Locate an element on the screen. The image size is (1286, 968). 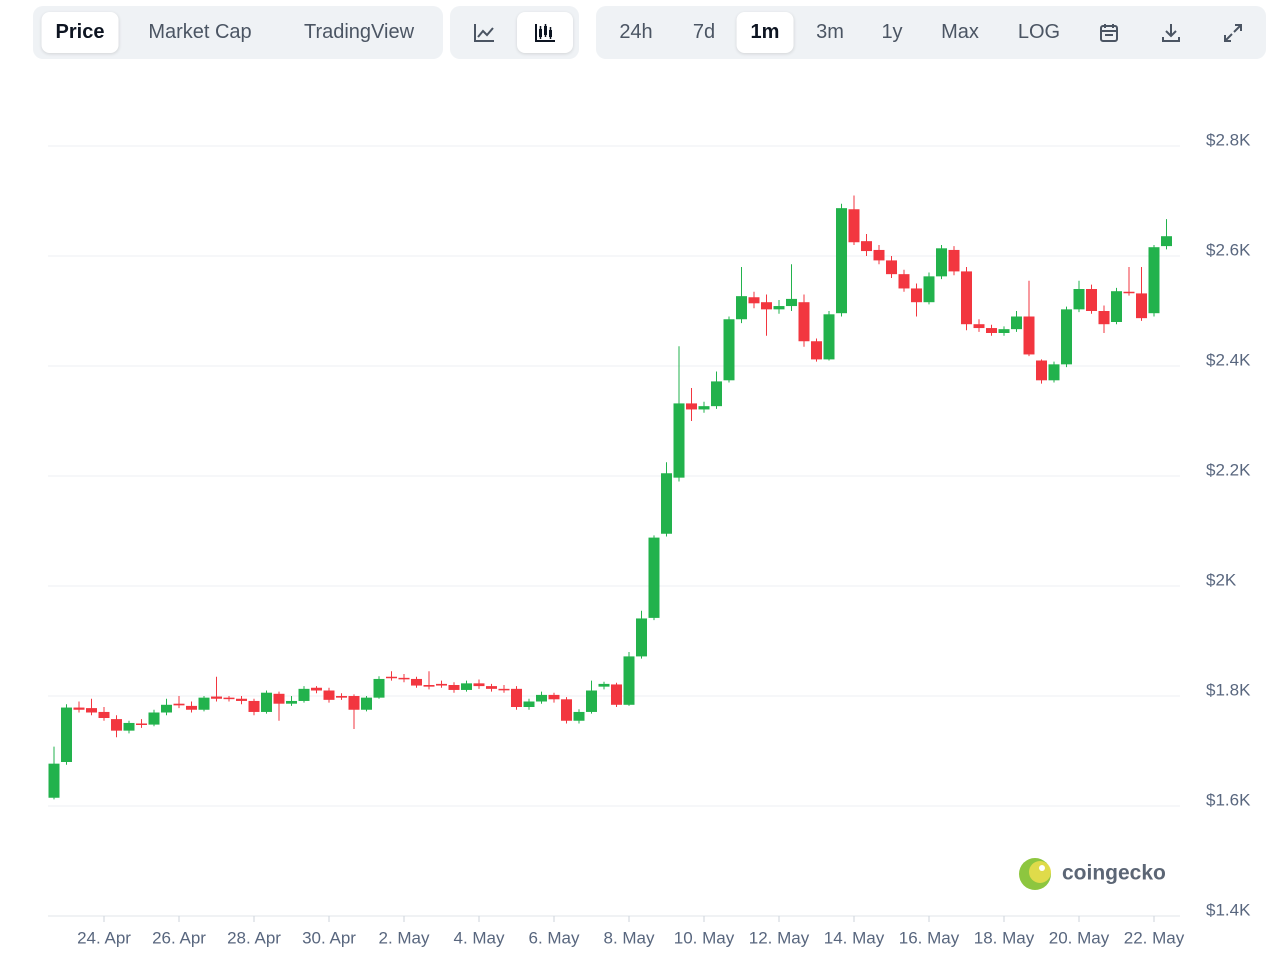
view-tab: Price is located at coordinates (80, 32).